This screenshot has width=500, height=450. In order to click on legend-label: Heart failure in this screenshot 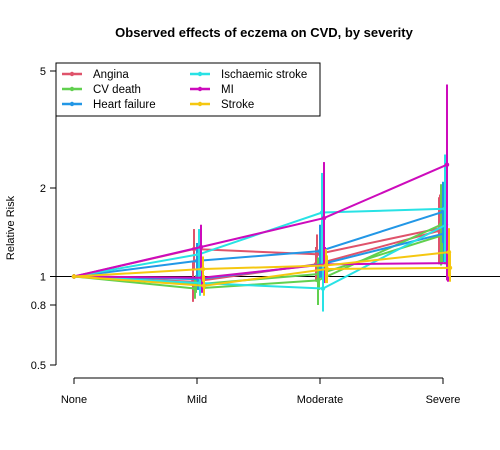, I will do `click(124, 105)`.